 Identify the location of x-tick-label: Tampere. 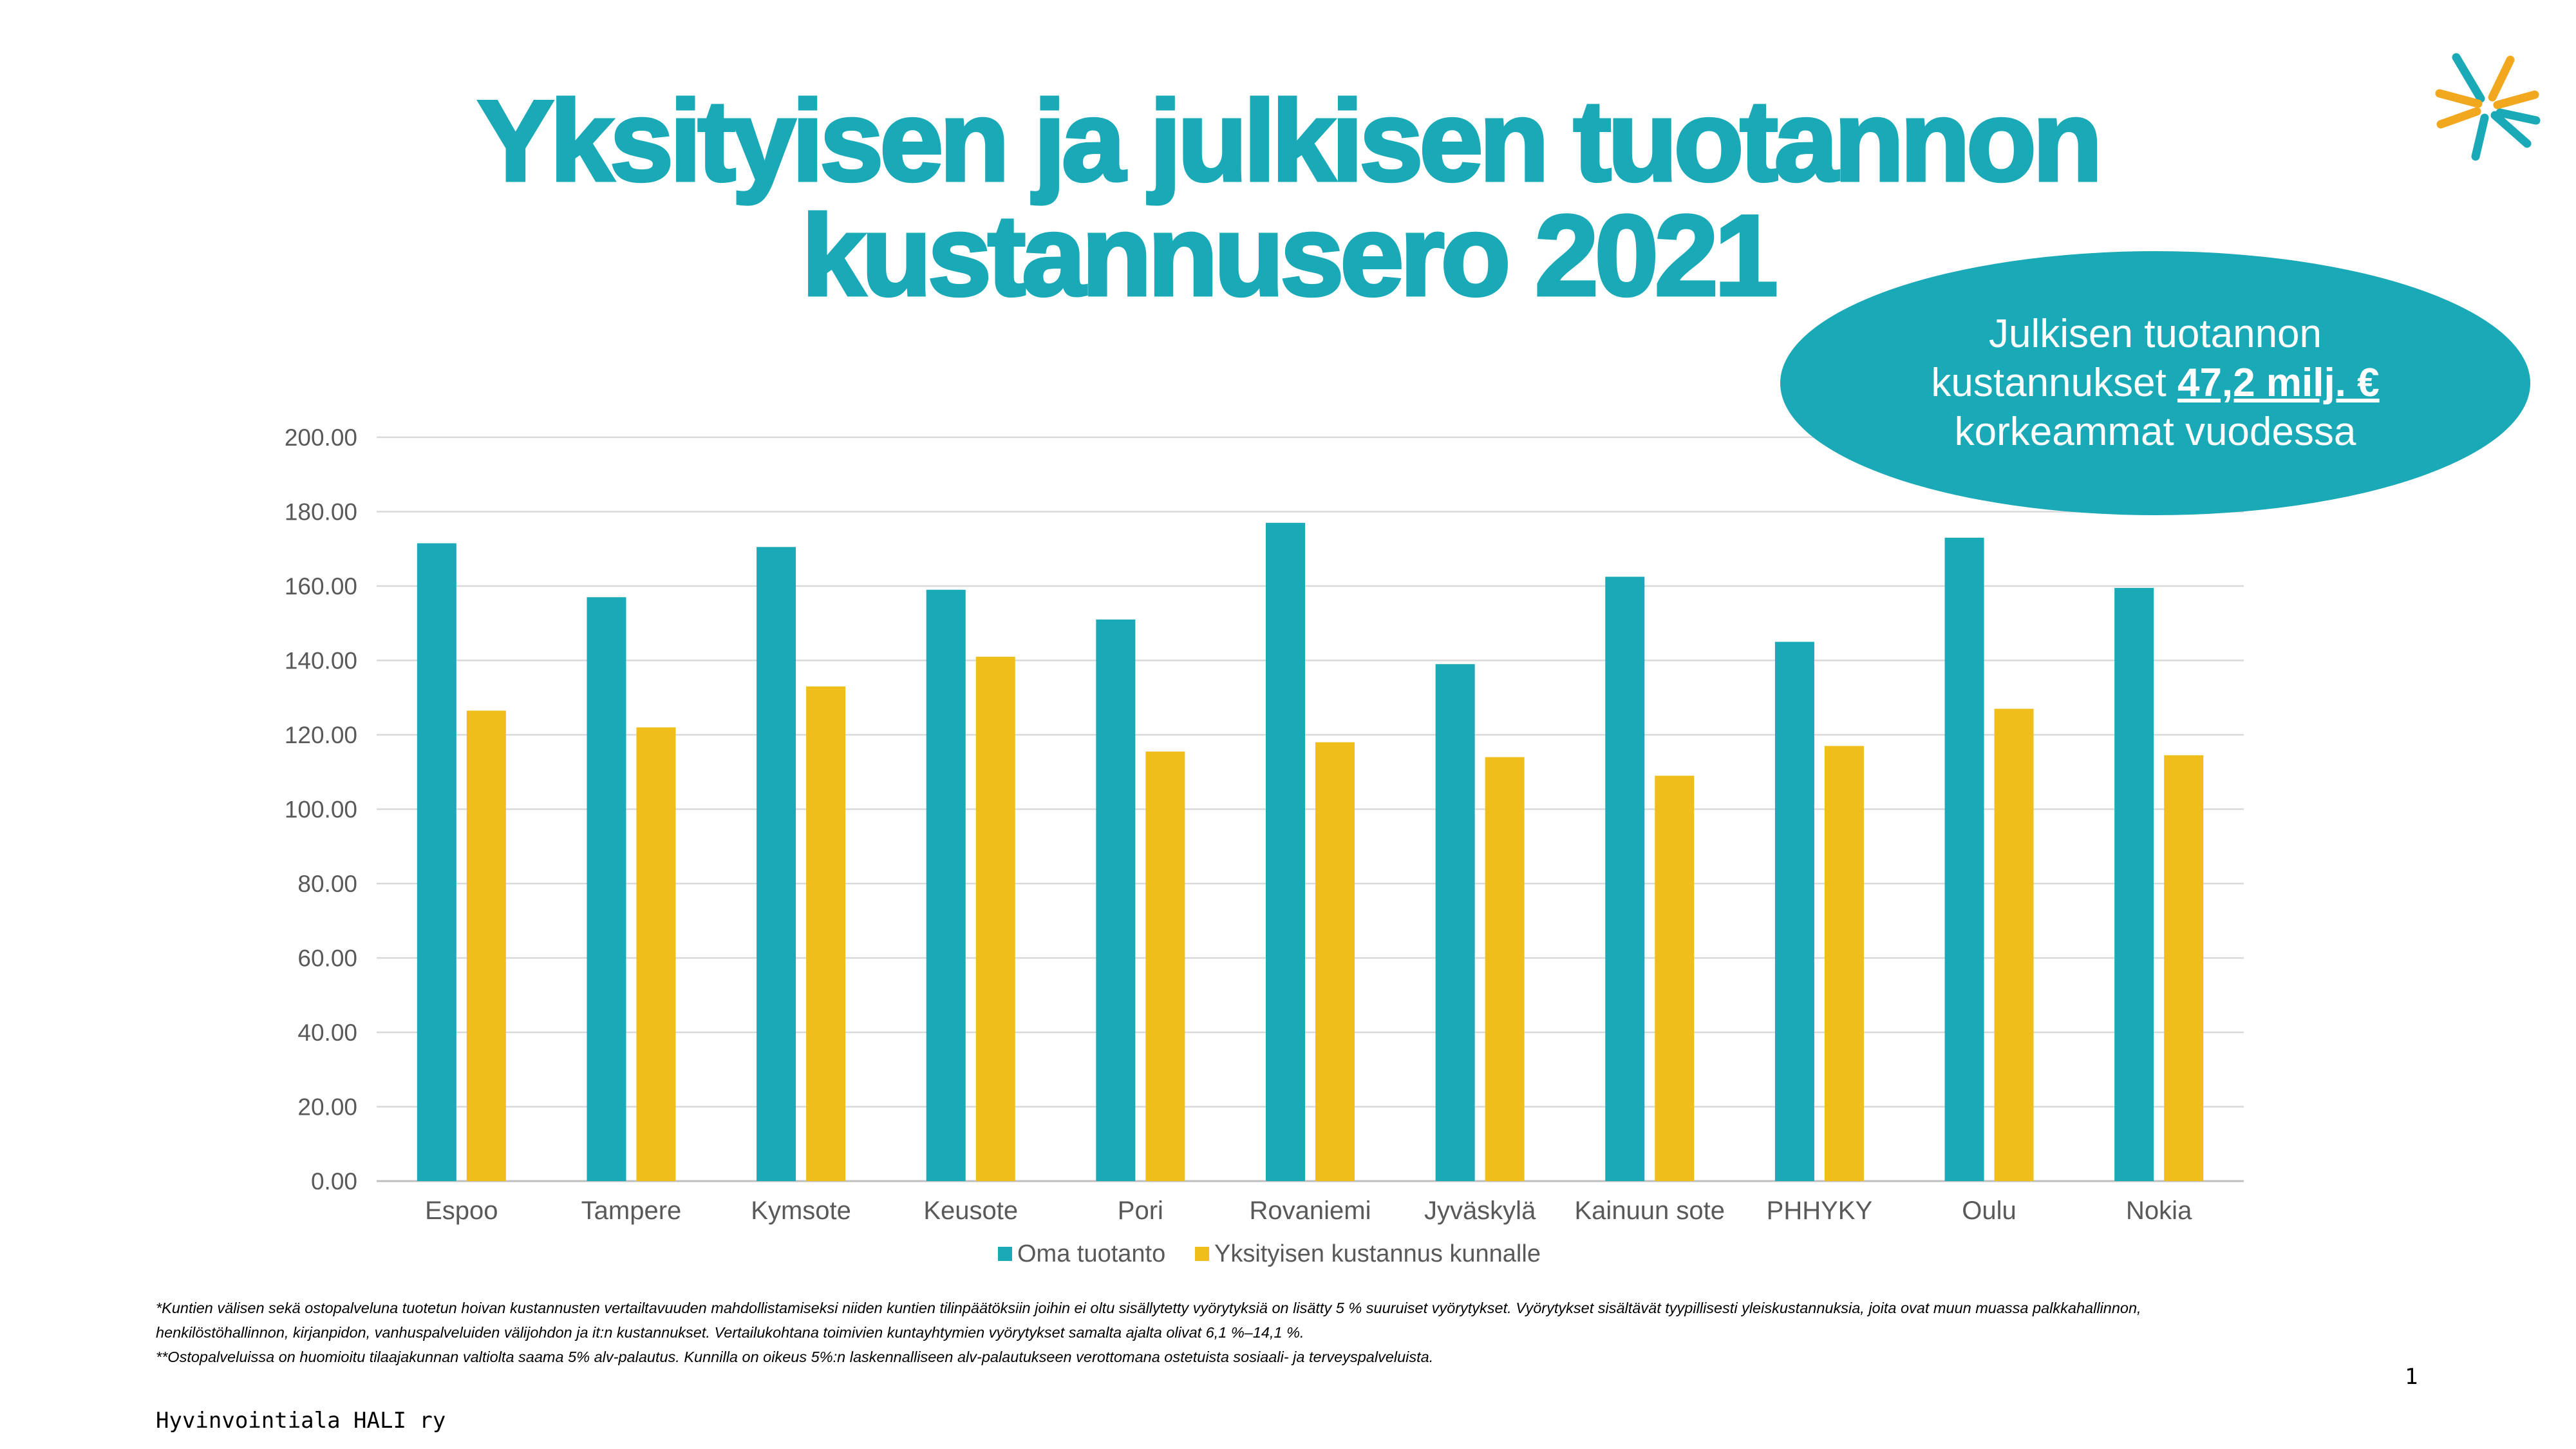
(631, 1211).